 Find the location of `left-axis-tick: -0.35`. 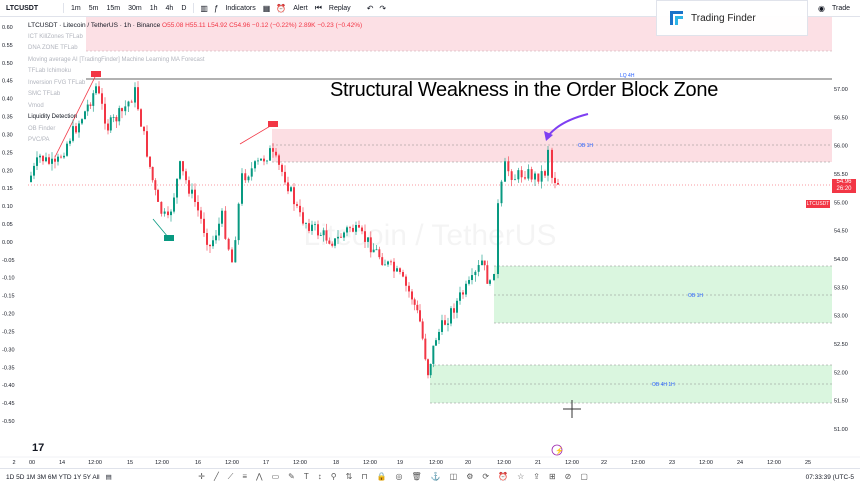

left-axis-tick: -0.35 is located at coordinates (8, 368).